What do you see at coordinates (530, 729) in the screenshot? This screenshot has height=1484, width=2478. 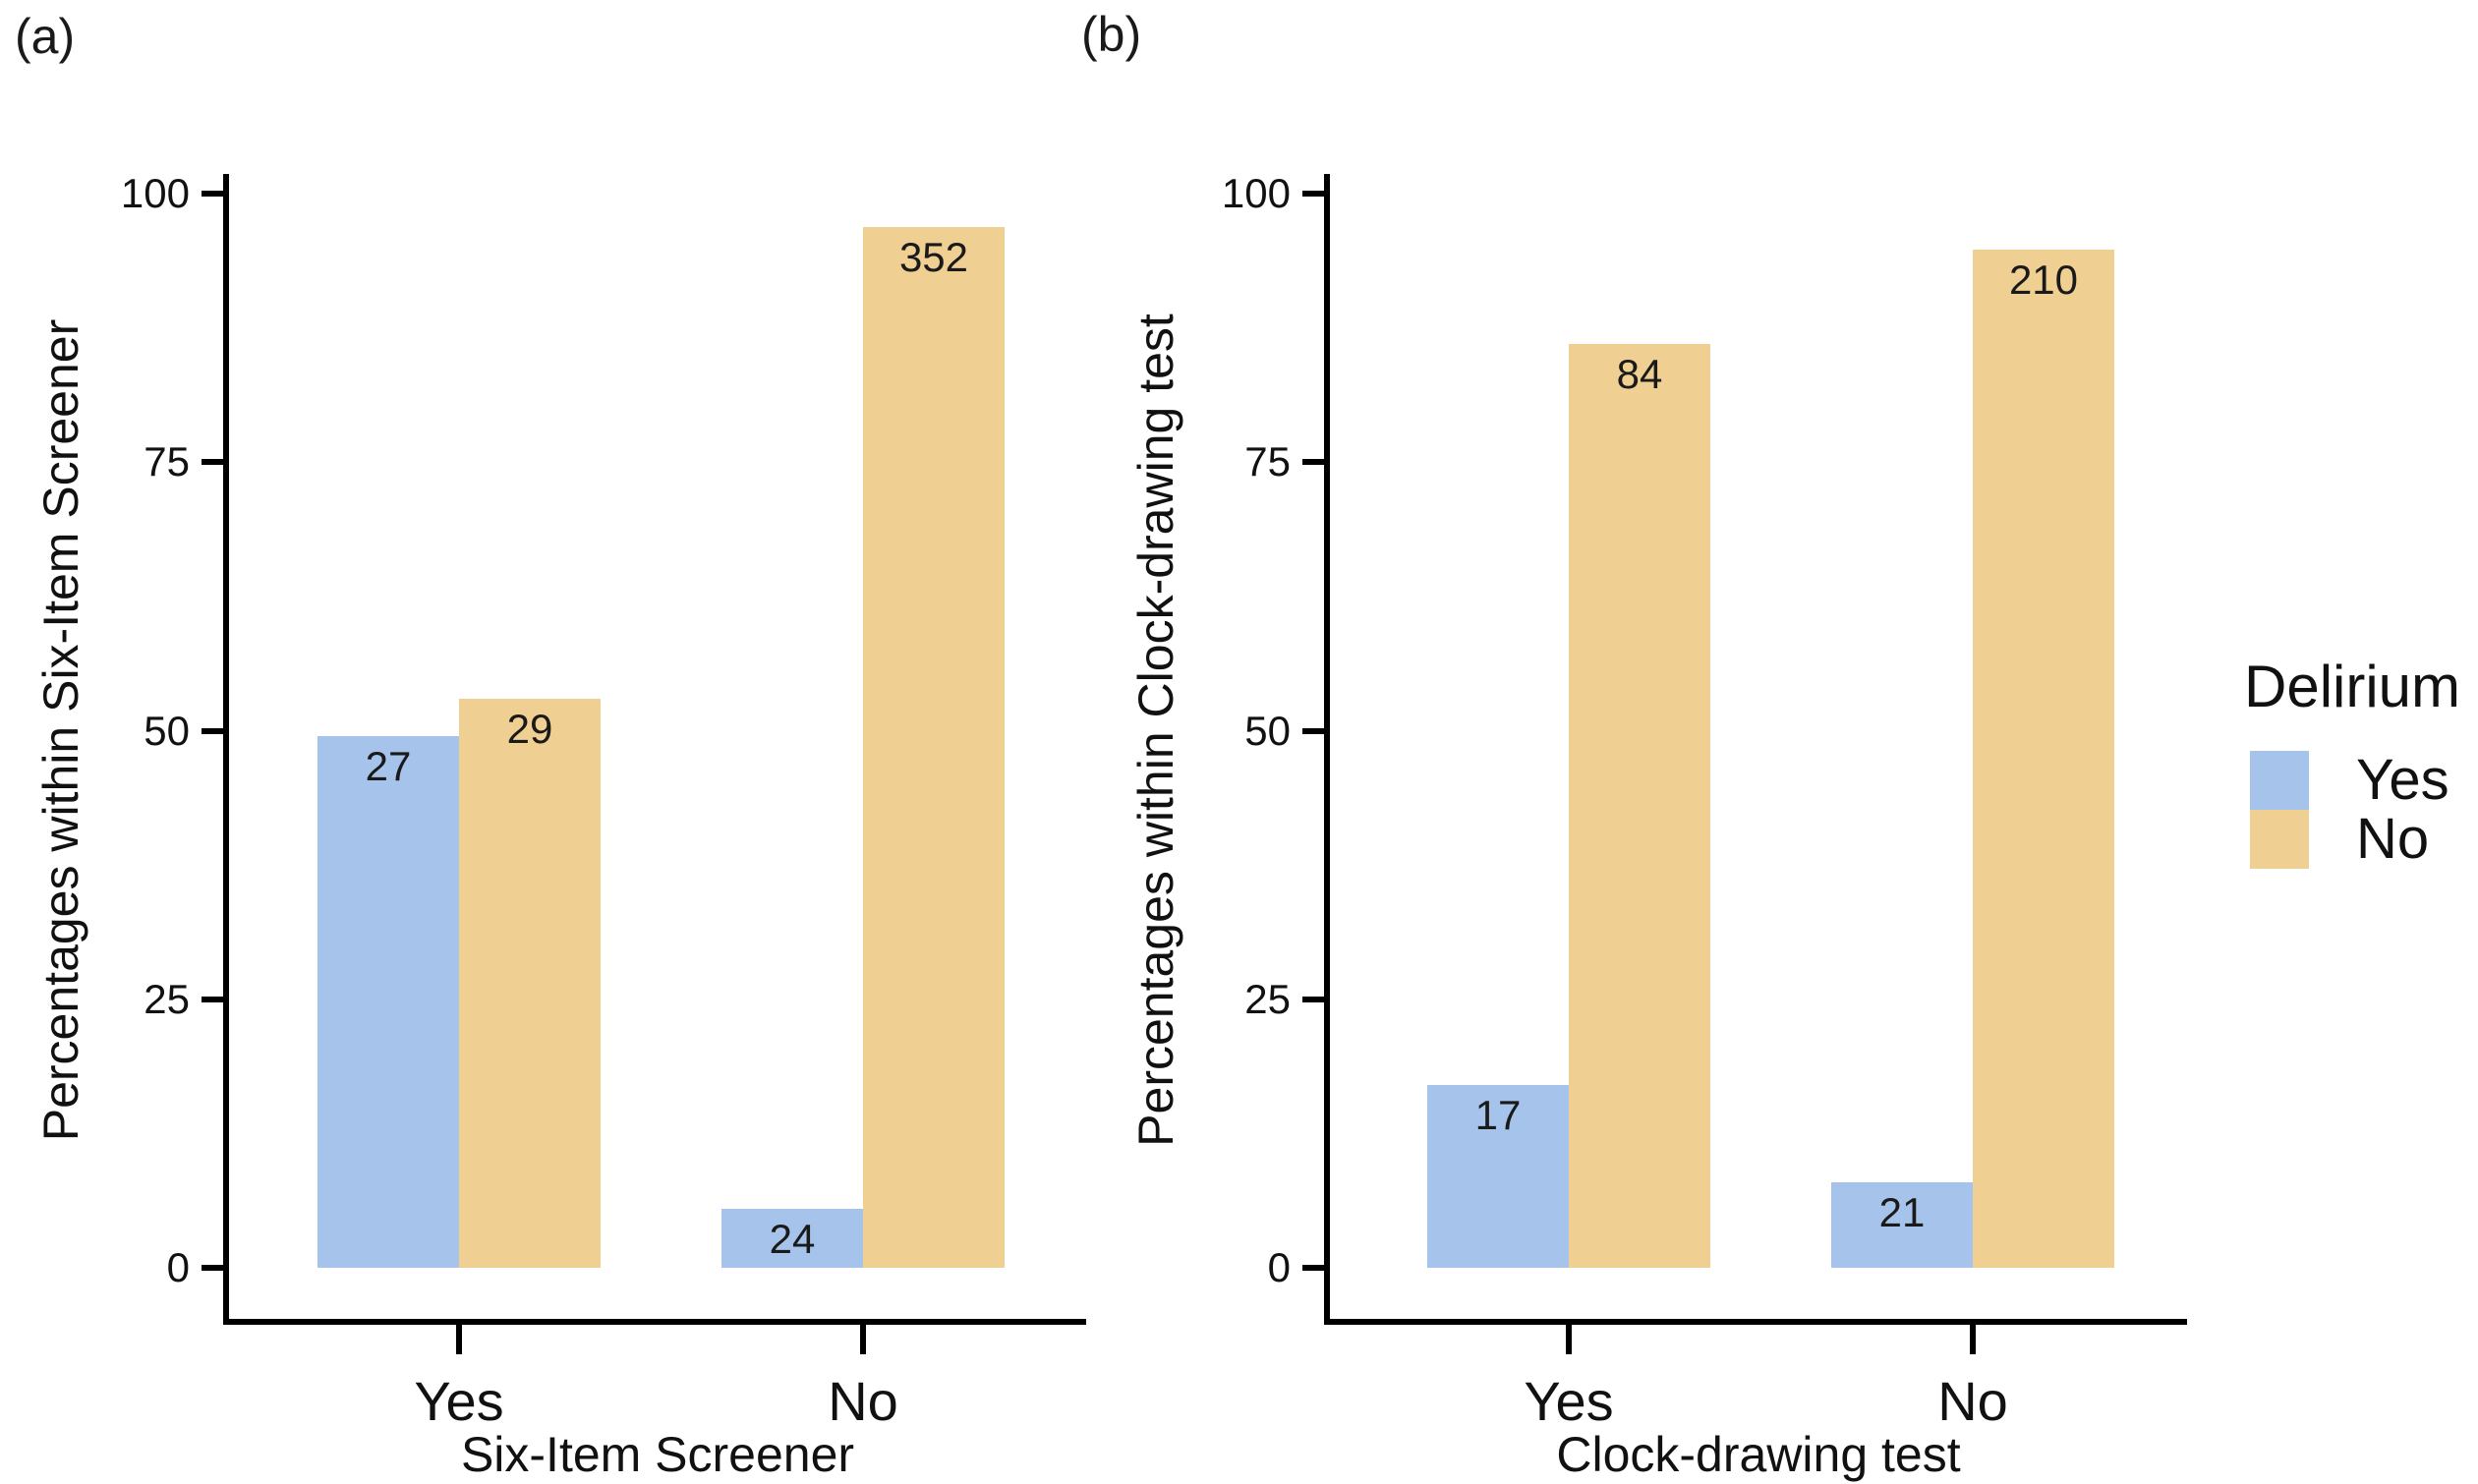 I see `bar-count-label: 29` at bounding box center [530, 729].